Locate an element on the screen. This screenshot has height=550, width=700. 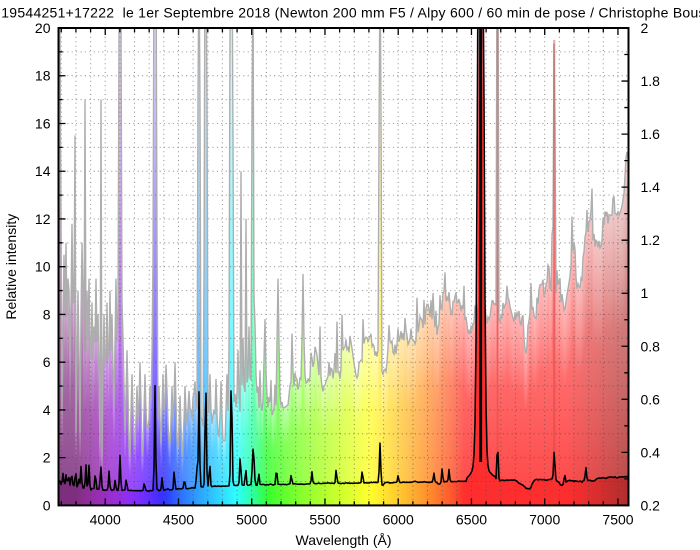
svg-text: 1.4 is located at coordinates (651, 187).